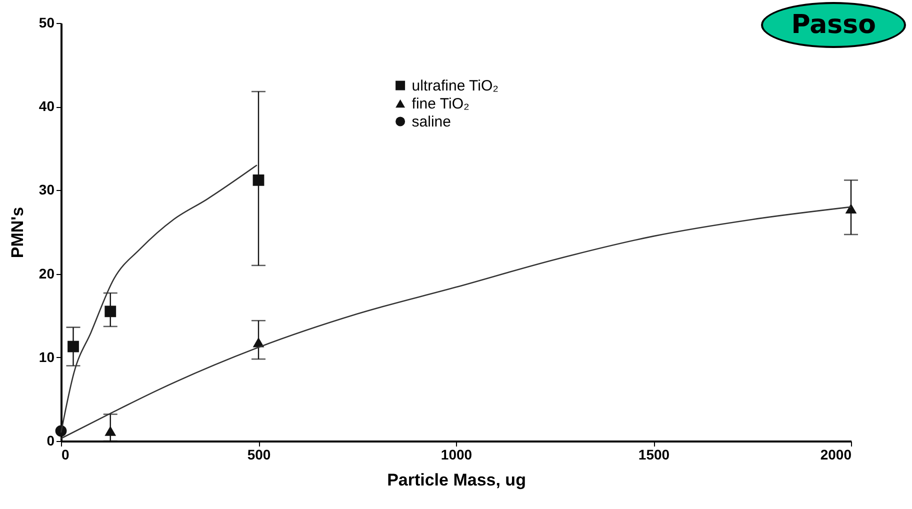 This screenshot has height=509, width=912. Describe the element at coordinates (46, 106) in the screenshot. I see `y-tick-label: 40` at that location.